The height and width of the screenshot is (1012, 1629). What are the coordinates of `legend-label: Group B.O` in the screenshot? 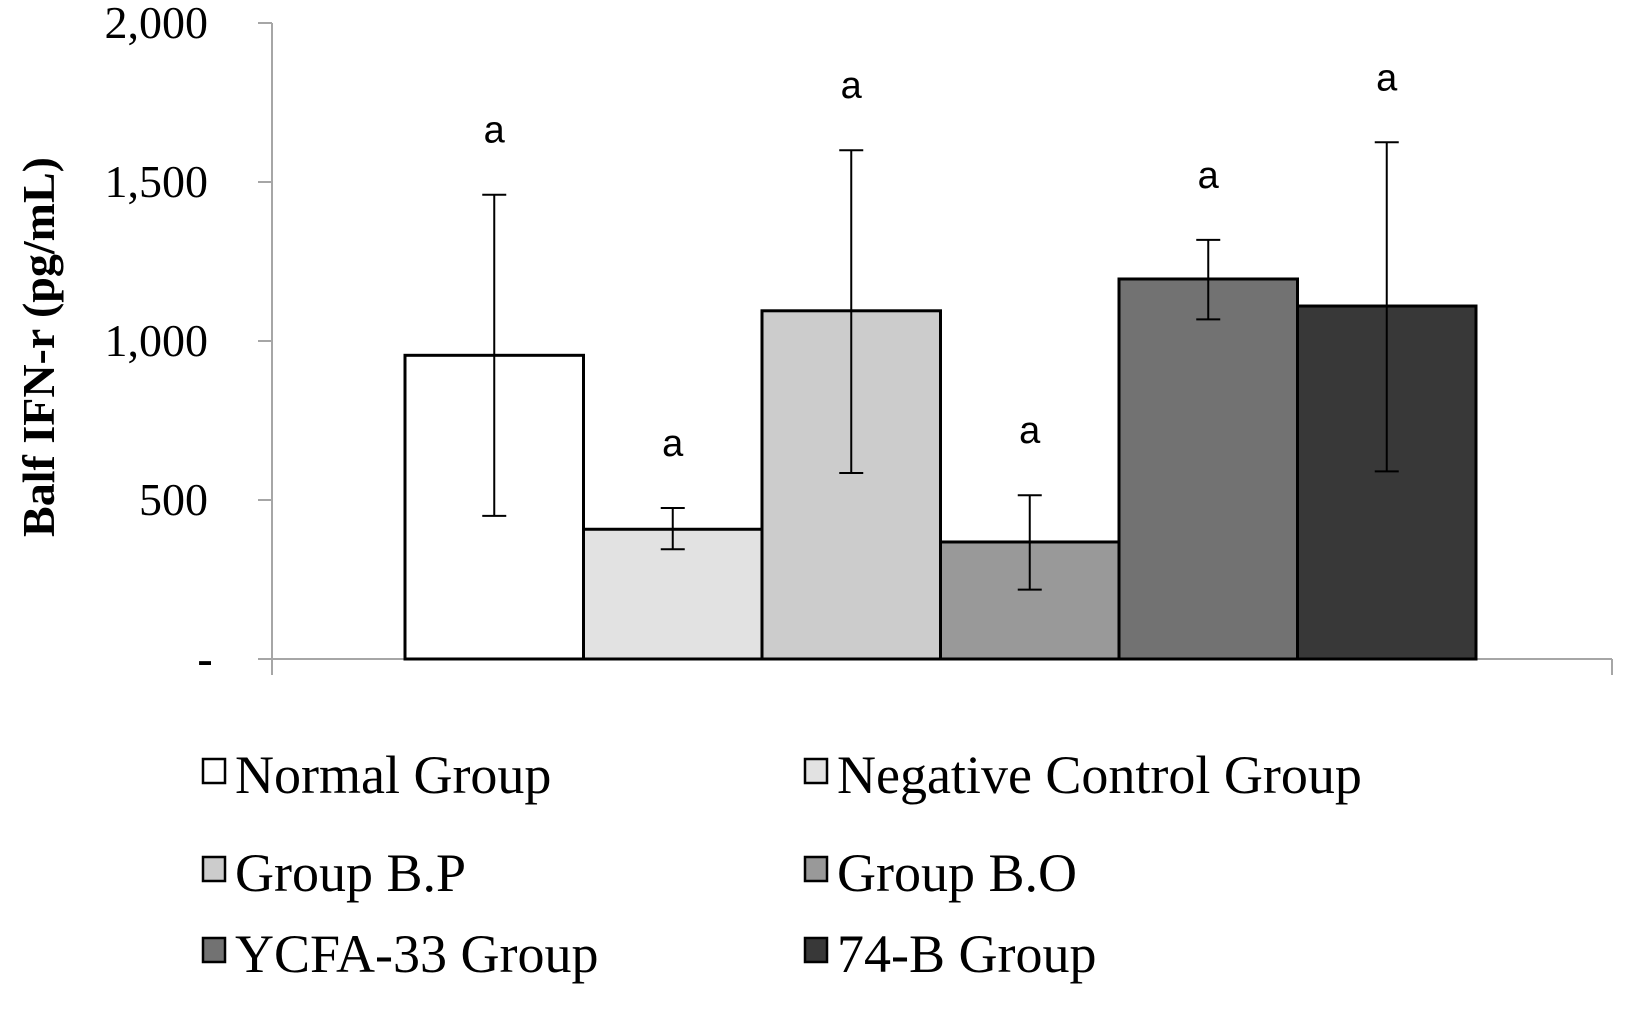 It's located at (957, 873).